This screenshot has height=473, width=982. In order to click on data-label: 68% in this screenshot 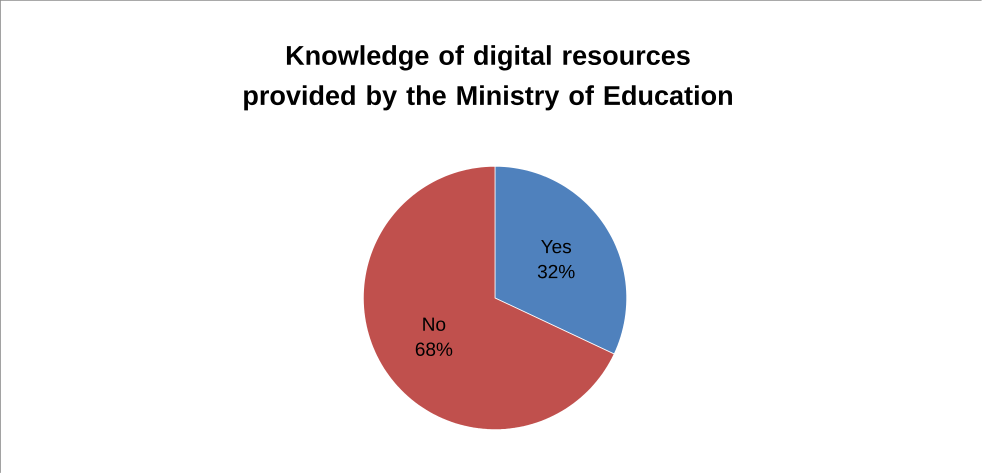, I will do `click(434, 349)`.